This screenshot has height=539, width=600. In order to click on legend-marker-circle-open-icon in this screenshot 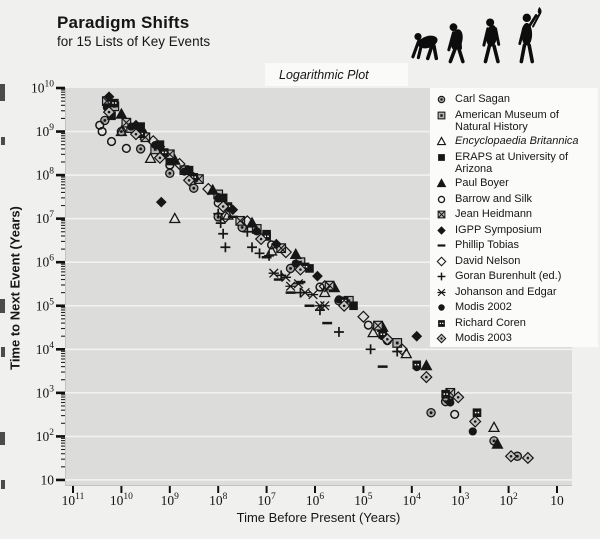, I will do `click(441, 199)`.